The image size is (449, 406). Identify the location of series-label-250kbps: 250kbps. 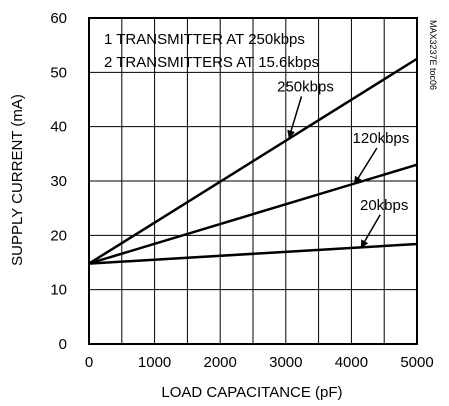
(305, 86).